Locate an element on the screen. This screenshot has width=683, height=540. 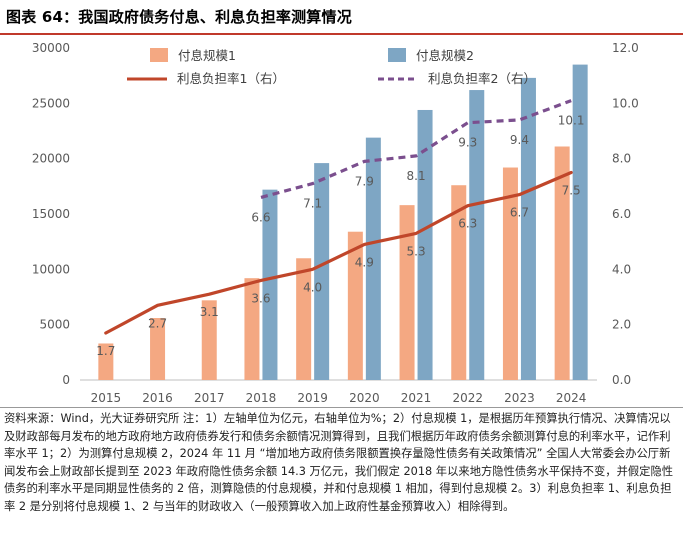
y-right-tick-label: 8.0 is located at coordinates (621, 159).